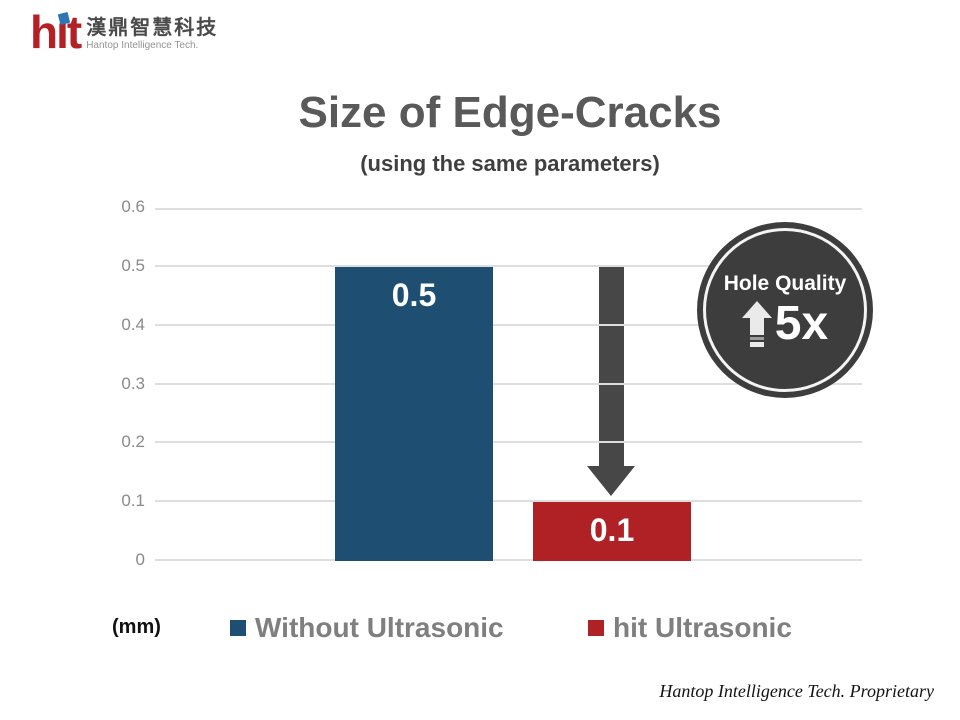 This screenshot has width=960, height=720. Describe the element at coordinates (510, 112) in the screenshot. I see `page-title: Size of Edge-Cracks` at that location.